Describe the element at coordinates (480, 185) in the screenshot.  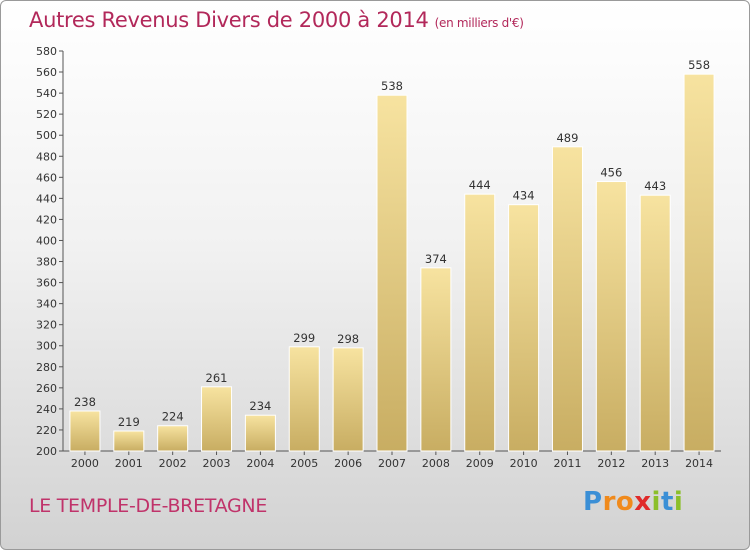
I see `data-label-2009: 444` at that location.